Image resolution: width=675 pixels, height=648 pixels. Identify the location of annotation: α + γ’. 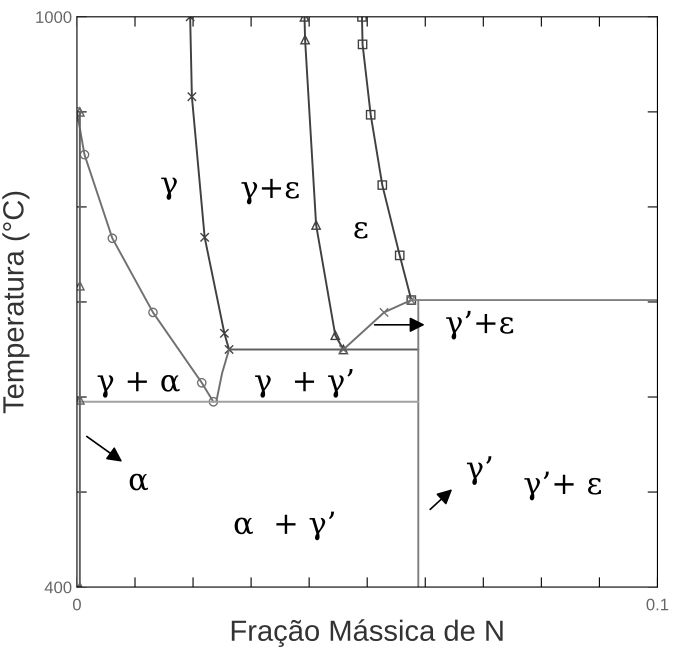
(284, 526).